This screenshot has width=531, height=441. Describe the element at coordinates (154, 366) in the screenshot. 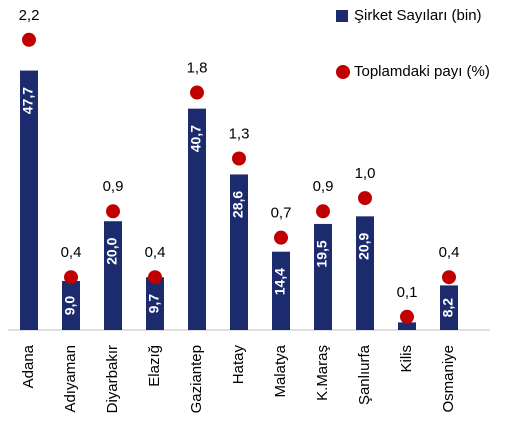

I see `x-tick-label: Elazığ` at that location.